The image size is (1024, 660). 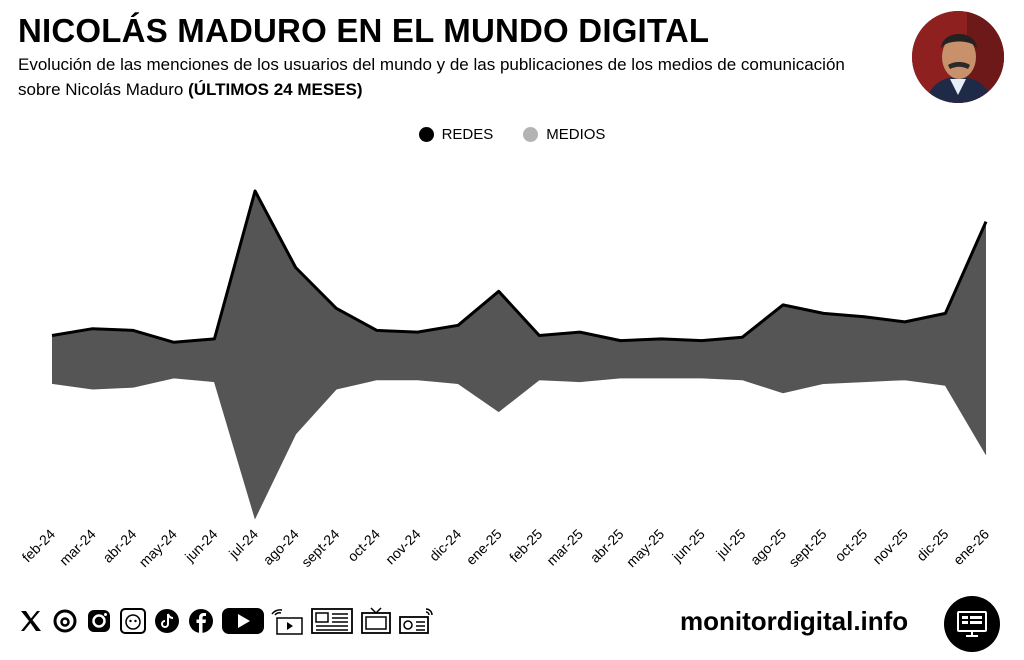 I want to click on youtube-icon, so click(x=243, y=621).